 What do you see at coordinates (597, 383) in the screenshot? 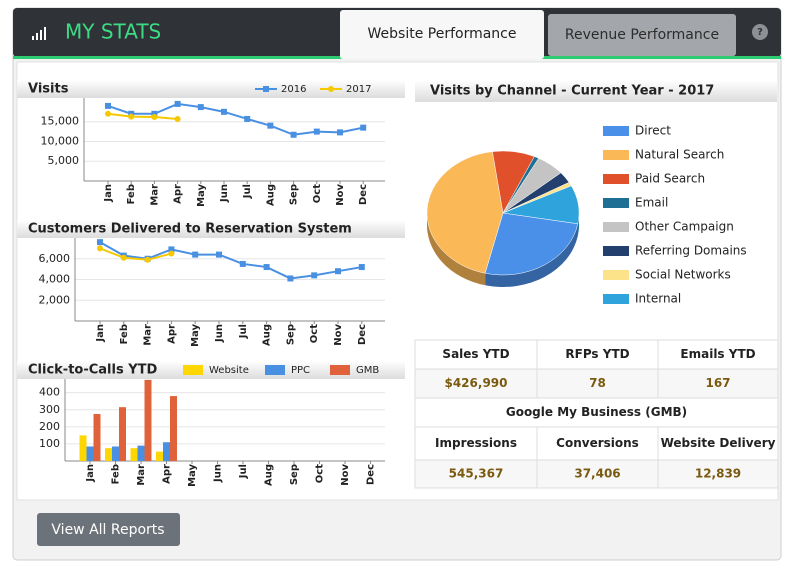
I see `cell-text: 78` at bounding box center [597, 383].